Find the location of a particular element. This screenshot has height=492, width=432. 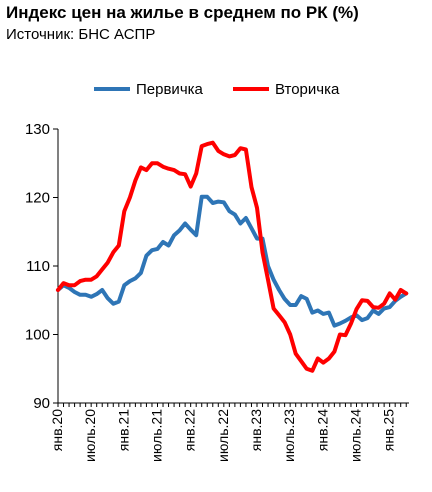

x-tick-label: июль.21 is located at coordinates (156, 435).